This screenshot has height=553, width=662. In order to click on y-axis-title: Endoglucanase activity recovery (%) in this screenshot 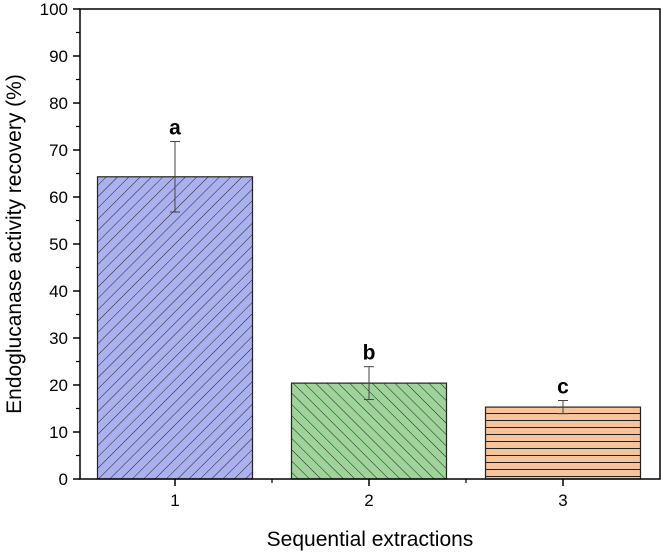, I will do `click(14, 244)`.